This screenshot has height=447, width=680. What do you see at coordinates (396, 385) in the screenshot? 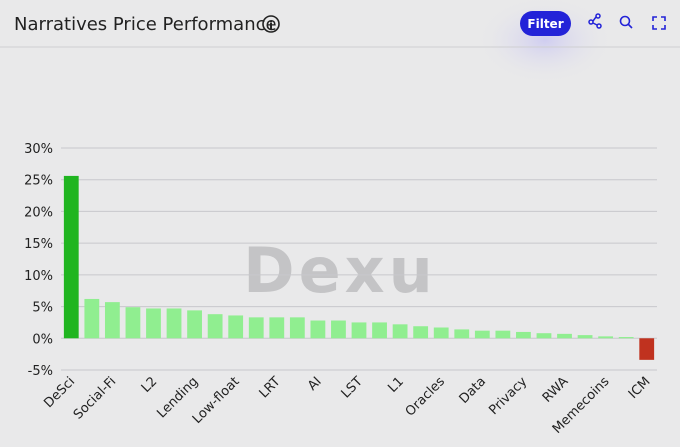
I see `x-tick-label: L1` at bounding box center [396, 385].